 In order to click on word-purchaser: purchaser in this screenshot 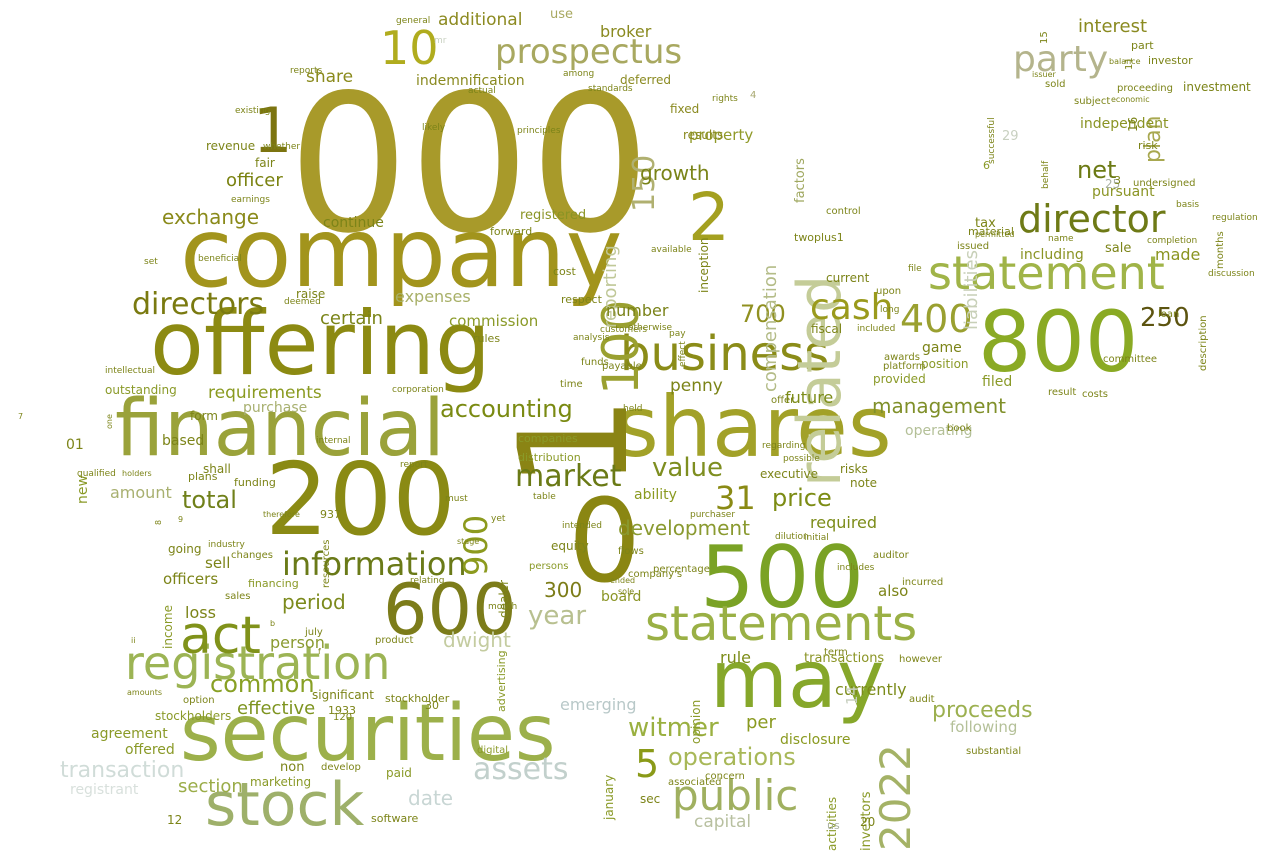, I will do `click(713, 515)`.